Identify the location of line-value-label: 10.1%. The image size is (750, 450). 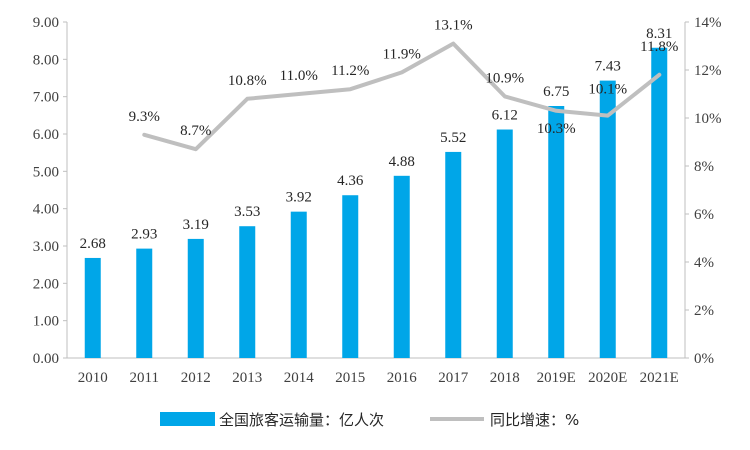
(607, 90).